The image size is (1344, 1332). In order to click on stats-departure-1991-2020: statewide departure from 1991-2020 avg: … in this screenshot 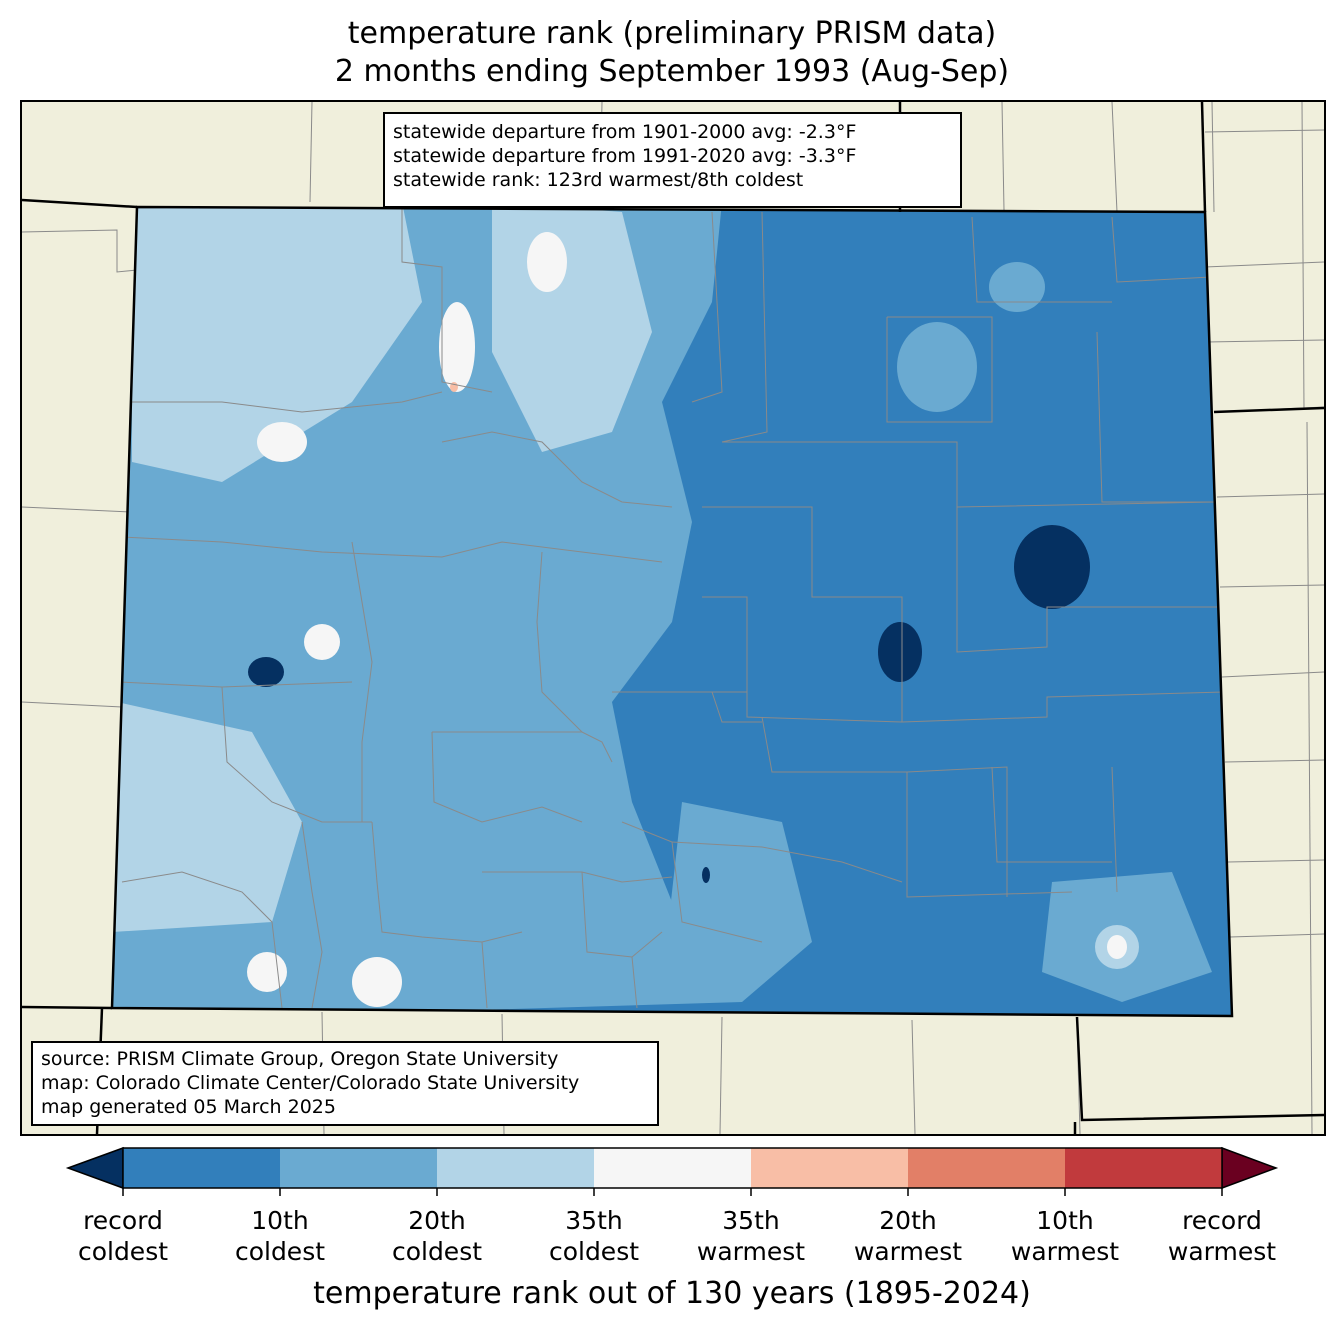, I will do `click(625, 156)`.